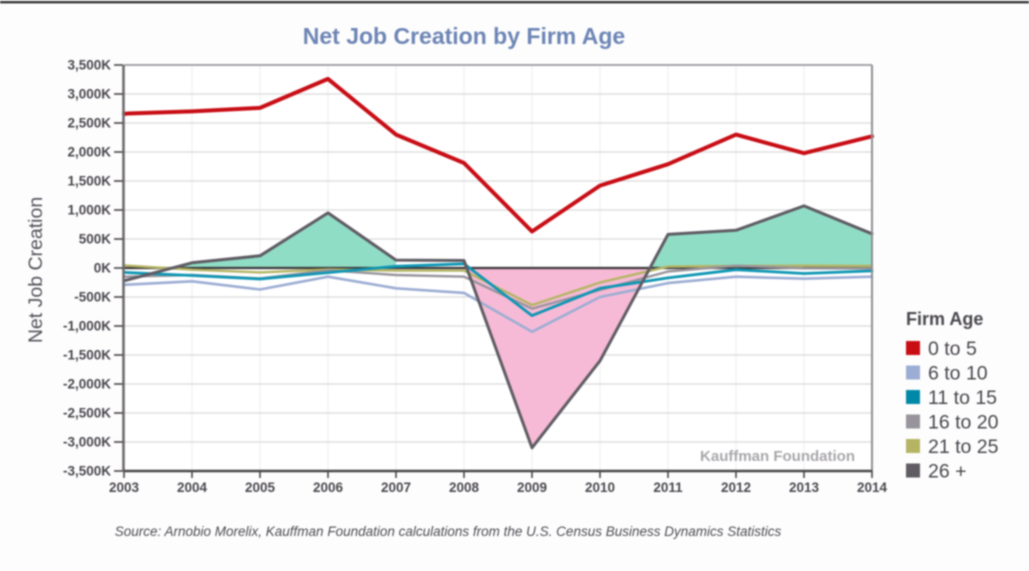 Image resolution: width=1029 pixels, height=571 pixels. Describe the element at coordinates (89, 123) in the screenshot. I see `svg-text: 2,500K` at that location.